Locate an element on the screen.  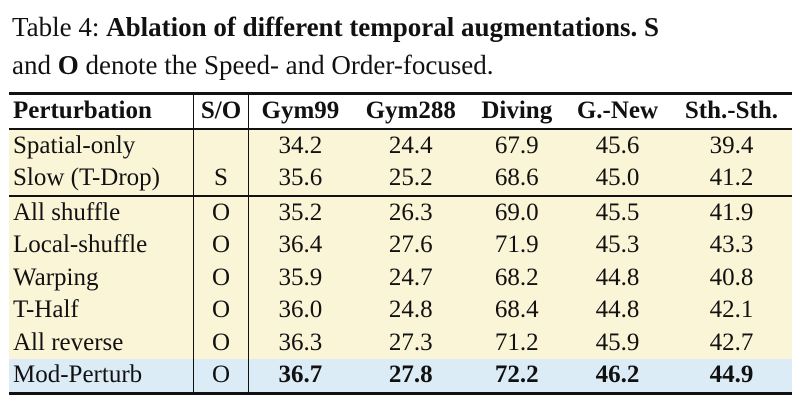
table-row: Slow (T-Drop) S 35.6 25.2 68.6 45.0 41.2 is located at coordinates (400, 179).